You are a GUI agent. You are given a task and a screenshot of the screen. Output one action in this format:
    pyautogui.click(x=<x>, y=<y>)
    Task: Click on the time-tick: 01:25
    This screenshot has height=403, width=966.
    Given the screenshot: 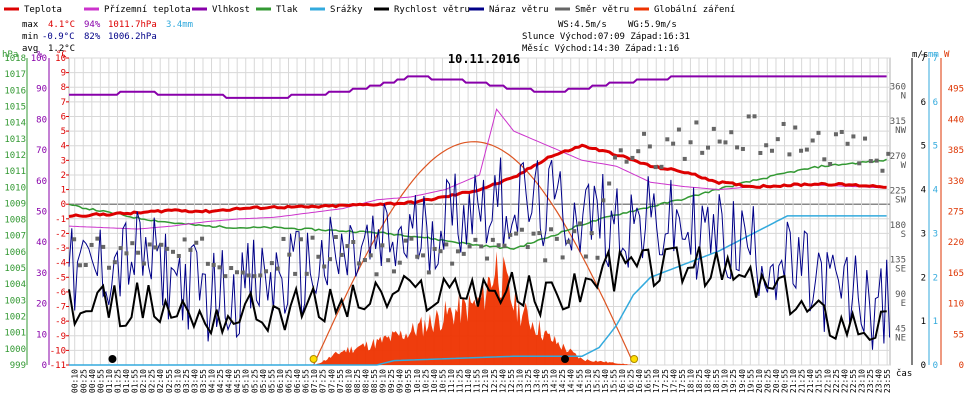 What is the action you would take?
    pyautogui.click(x=117, y=381)
    